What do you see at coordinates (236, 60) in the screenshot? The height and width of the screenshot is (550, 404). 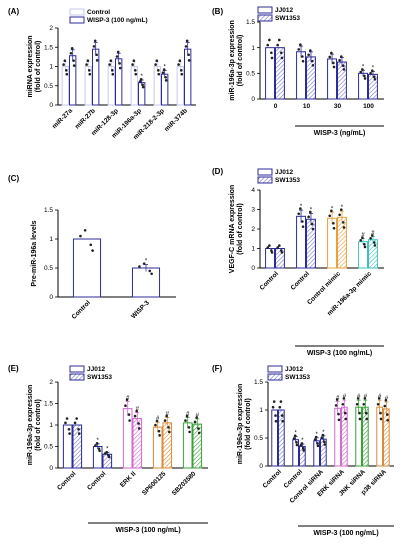 I see `y-axis-label: miR-196a-3p expression(fold of control)` at bounding box center [236, 60].